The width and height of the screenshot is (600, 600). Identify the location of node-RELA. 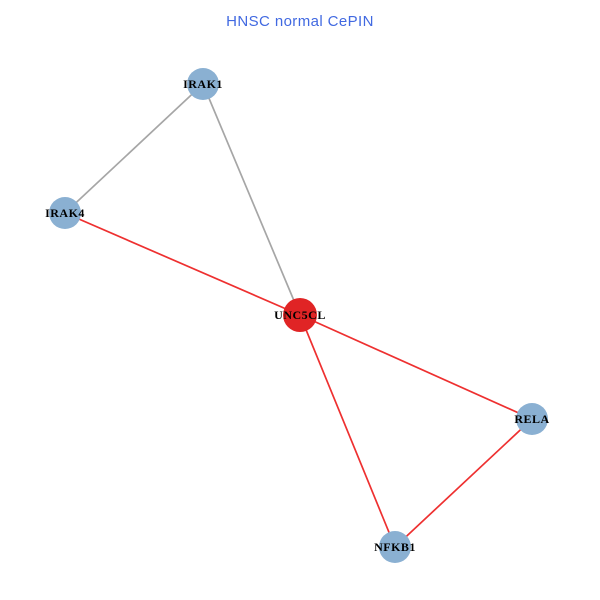
(532, 419).